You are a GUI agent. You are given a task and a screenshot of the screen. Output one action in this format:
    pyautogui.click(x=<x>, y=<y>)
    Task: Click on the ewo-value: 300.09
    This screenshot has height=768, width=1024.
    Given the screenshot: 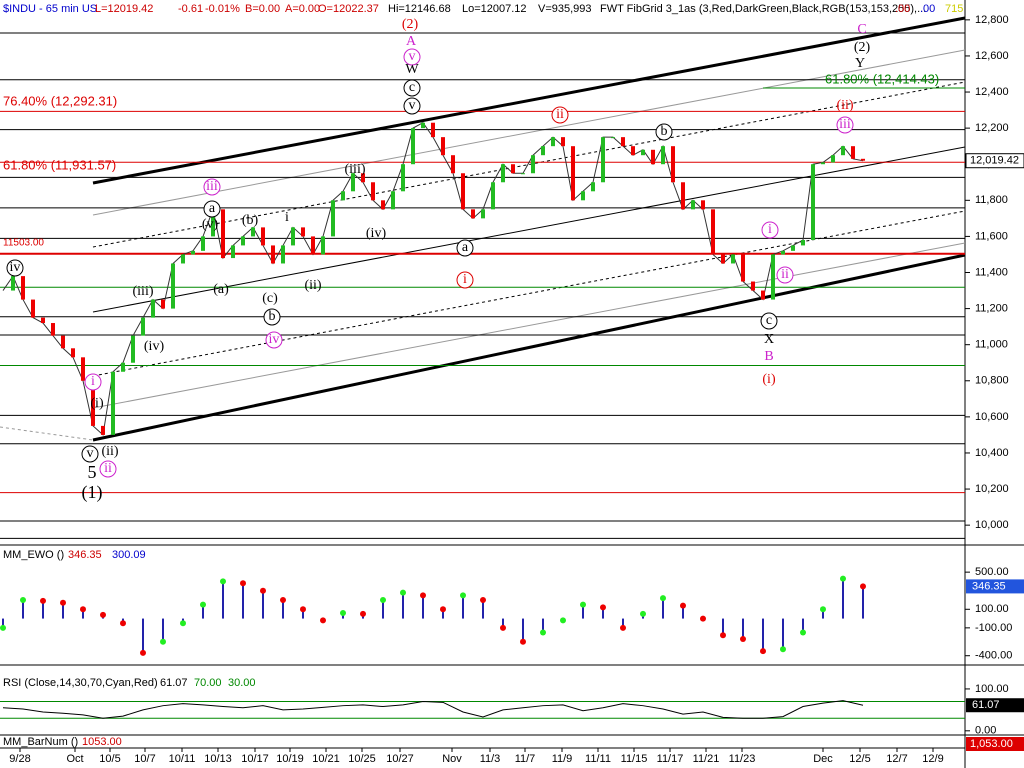 What is the action you would take?
    pyautogui.click(x=129, y=555)
    